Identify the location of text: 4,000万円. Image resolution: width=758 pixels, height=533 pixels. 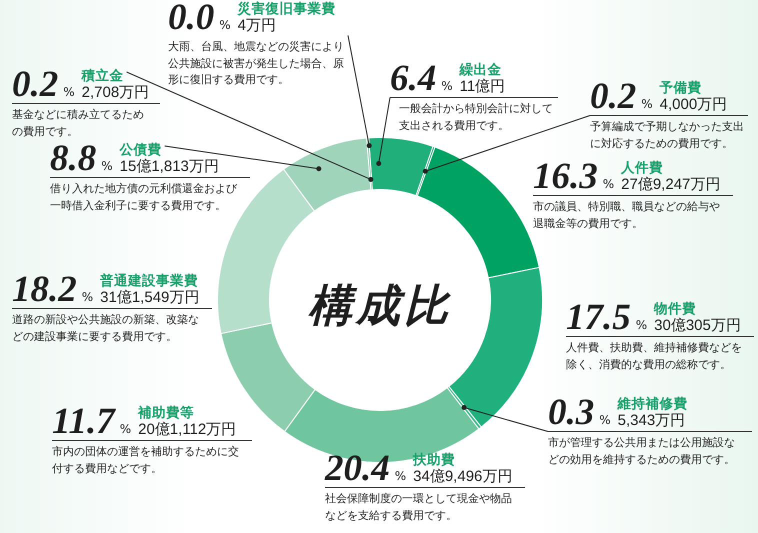
(694, 104).